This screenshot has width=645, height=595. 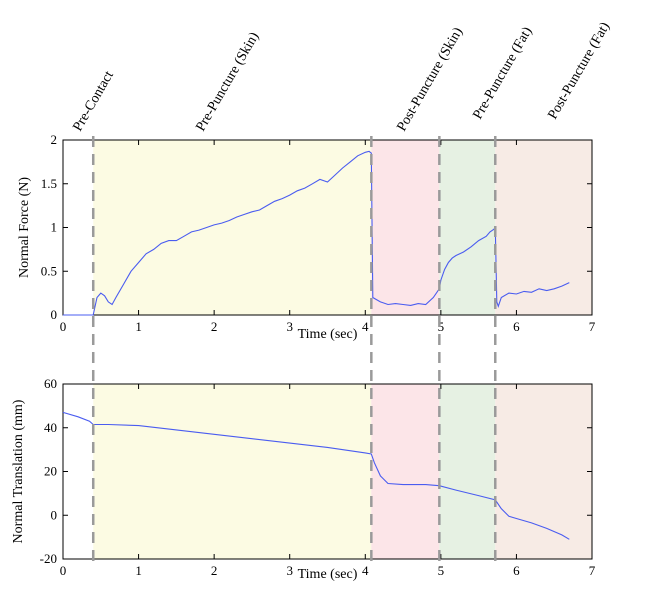 I want to click on y-tick-label: 2, so click(x=54, y=139).